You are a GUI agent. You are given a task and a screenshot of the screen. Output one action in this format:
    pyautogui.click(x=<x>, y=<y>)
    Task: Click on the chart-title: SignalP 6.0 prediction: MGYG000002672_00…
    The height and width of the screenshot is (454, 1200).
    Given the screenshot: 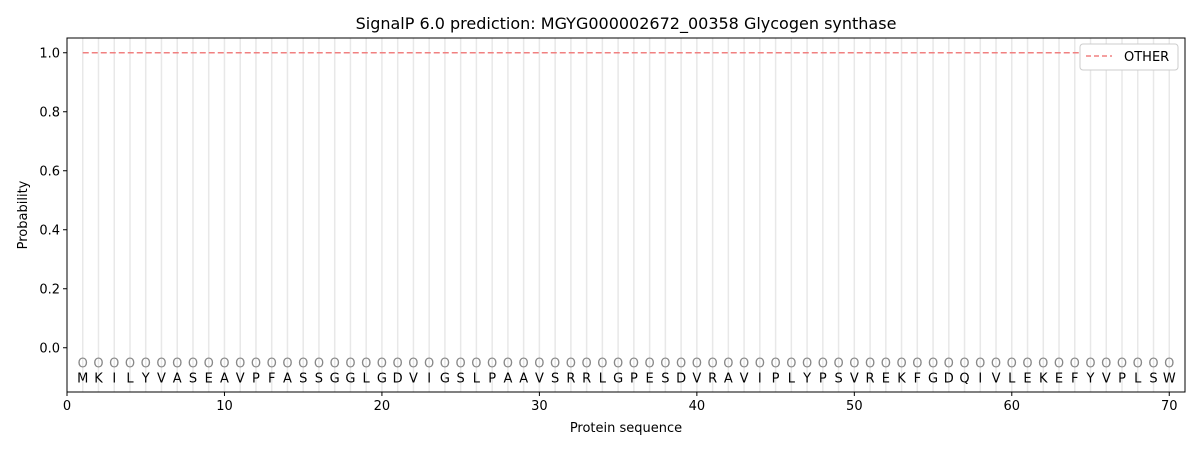 What is the action you would take?
    pyautogui.click(x=626, y=24)
    